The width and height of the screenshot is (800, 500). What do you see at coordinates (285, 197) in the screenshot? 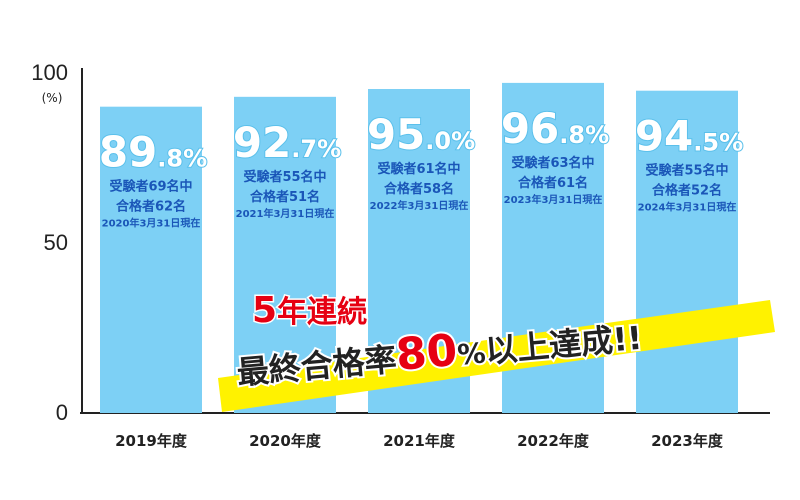
I see `bar-passed-label: 合格者51名` at bounding box center [285, 197].